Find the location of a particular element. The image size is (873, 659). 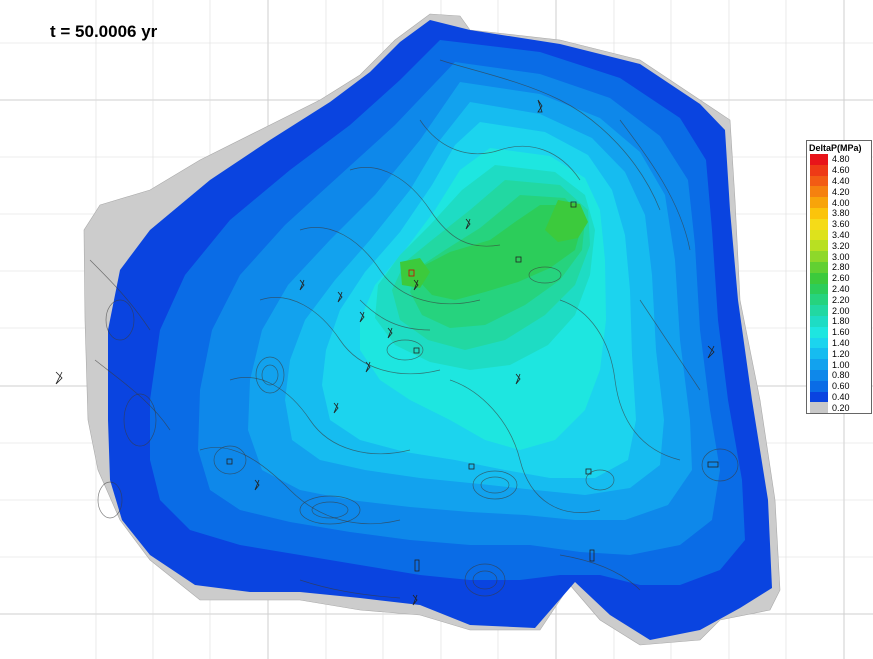

legend-entry: 0.20 is located at coordinates (839, 408).